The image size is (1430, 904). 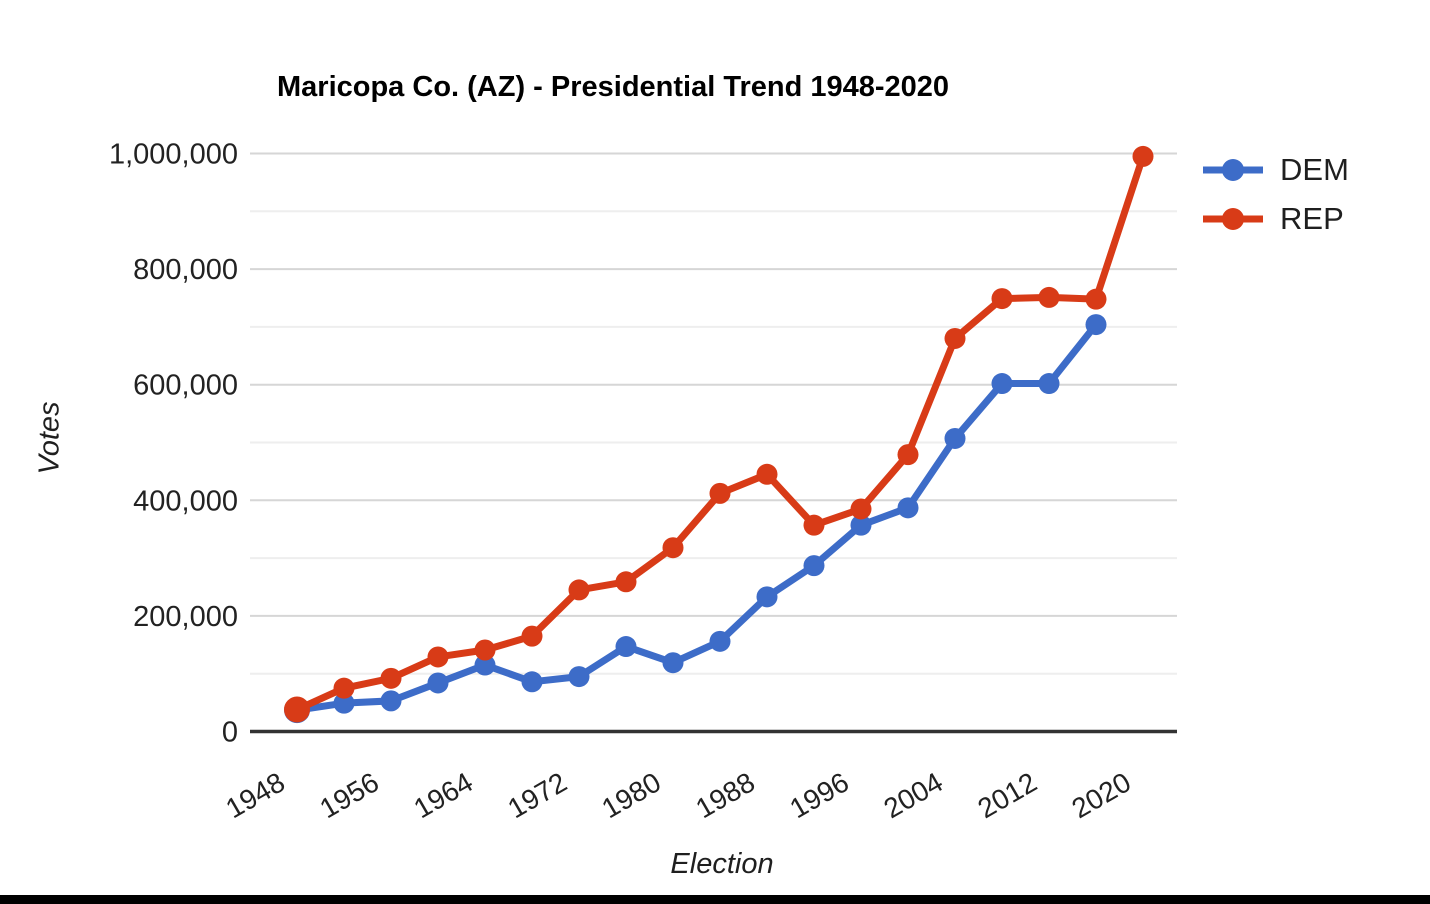 What do you see at coordinates (532, 636) in the screenshot?
I see `rep-point-1968` at bounding box center [532, 636].